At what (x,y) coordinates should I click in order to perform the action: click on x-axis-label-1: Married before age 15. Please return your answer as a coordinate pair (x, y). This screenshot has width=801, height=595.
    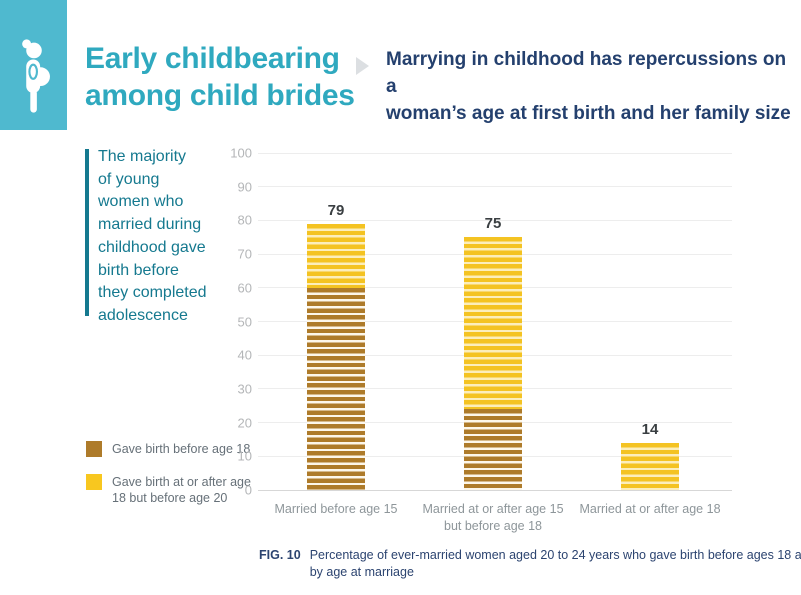
    Looking at the image, I should click on (336, 509).